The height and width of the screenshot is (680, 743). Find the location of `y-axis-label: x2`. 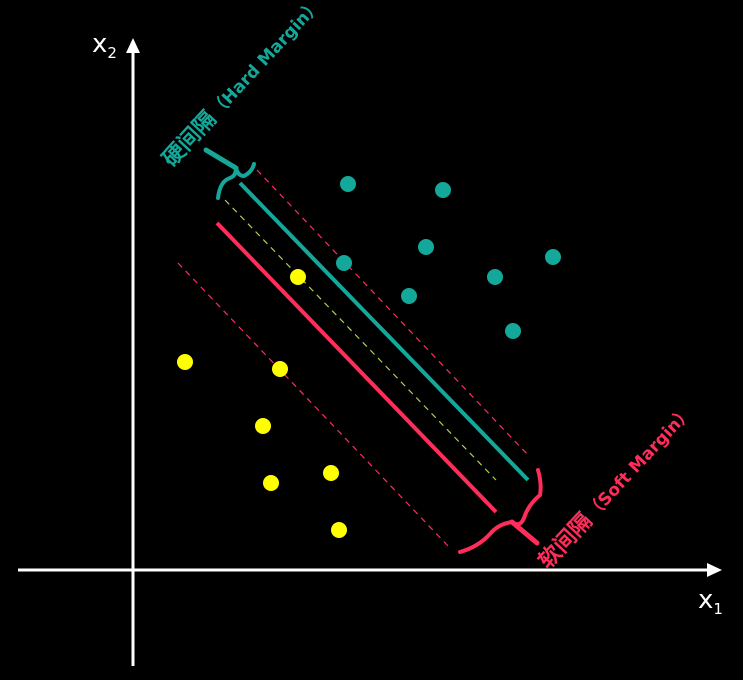

y-axis-label: x2 is located at coordinates (104, 45).